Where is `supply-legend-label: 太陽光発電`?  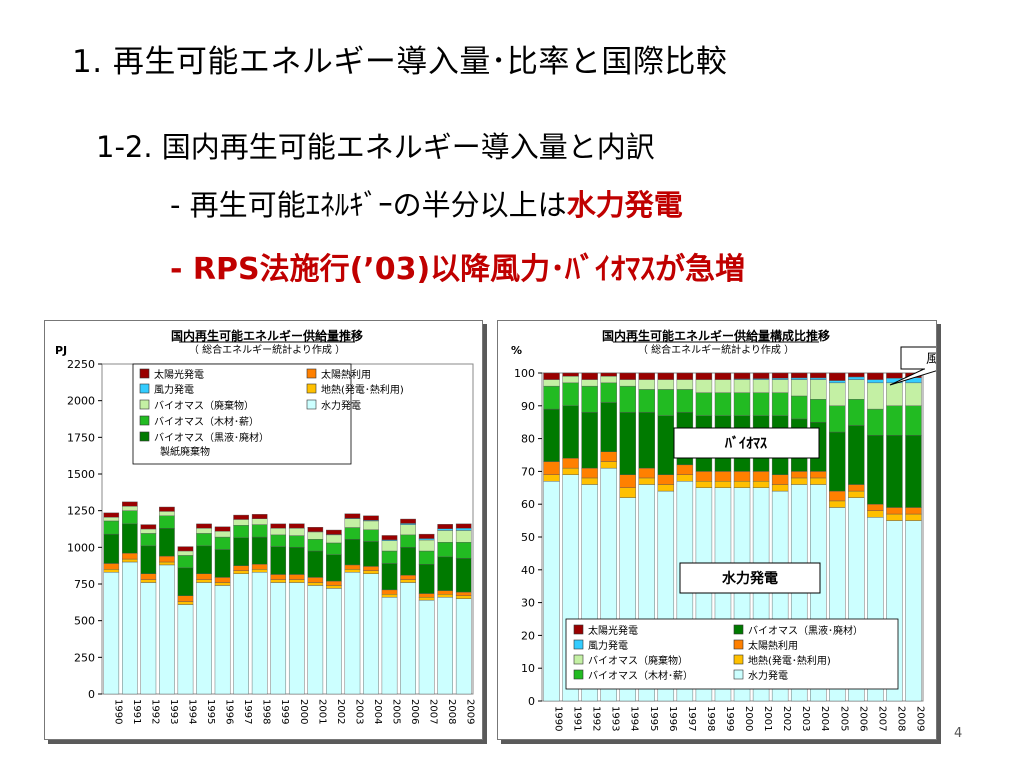 supply-legend-label: 太陽光発電 is located at coordinates (179, 374).